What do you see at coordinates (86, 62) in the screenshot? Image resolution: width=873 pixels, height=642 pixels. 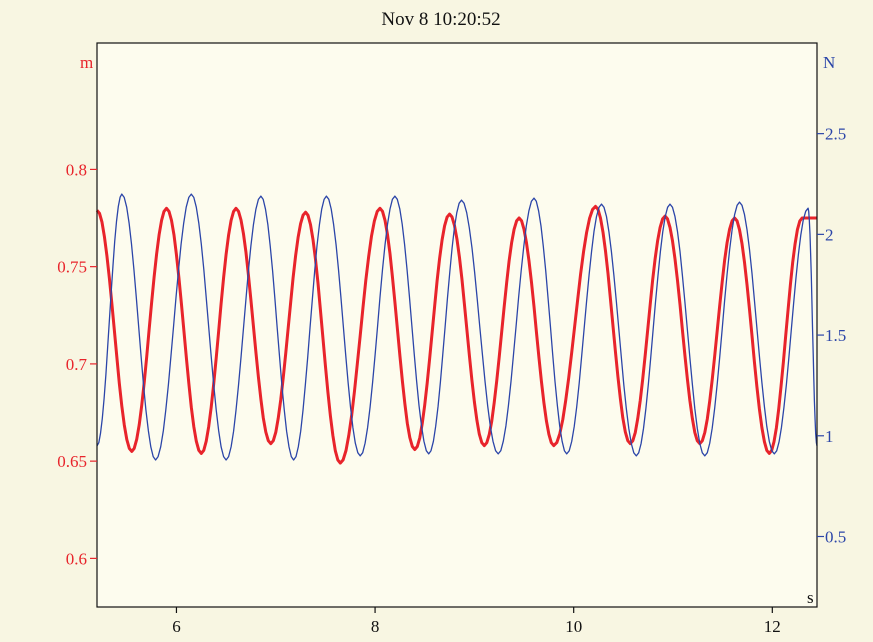 I see `left-axis-unit-label: m` at bounding box center [86, 62].